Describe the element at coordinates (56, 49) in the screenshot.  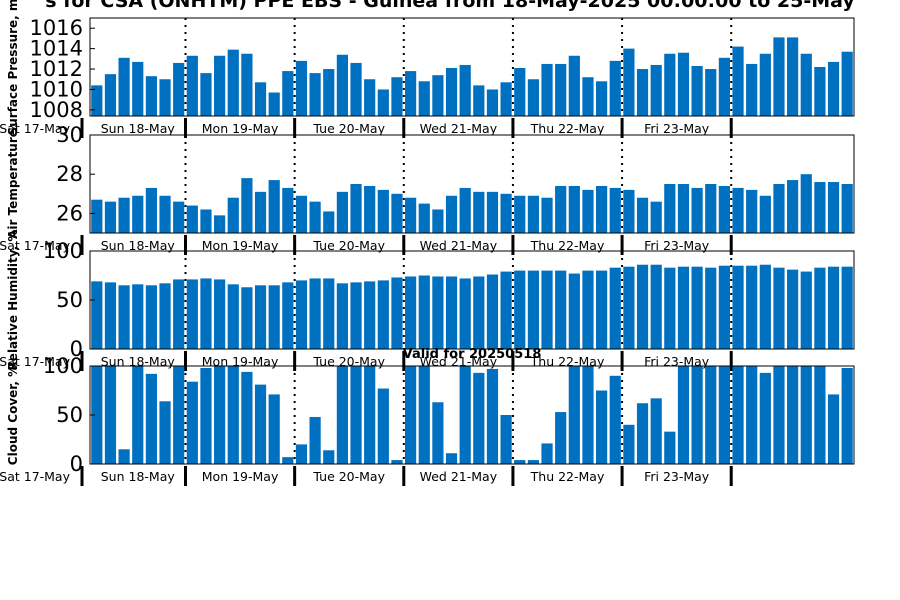
I see `y-tick-label: 1014` at that location.